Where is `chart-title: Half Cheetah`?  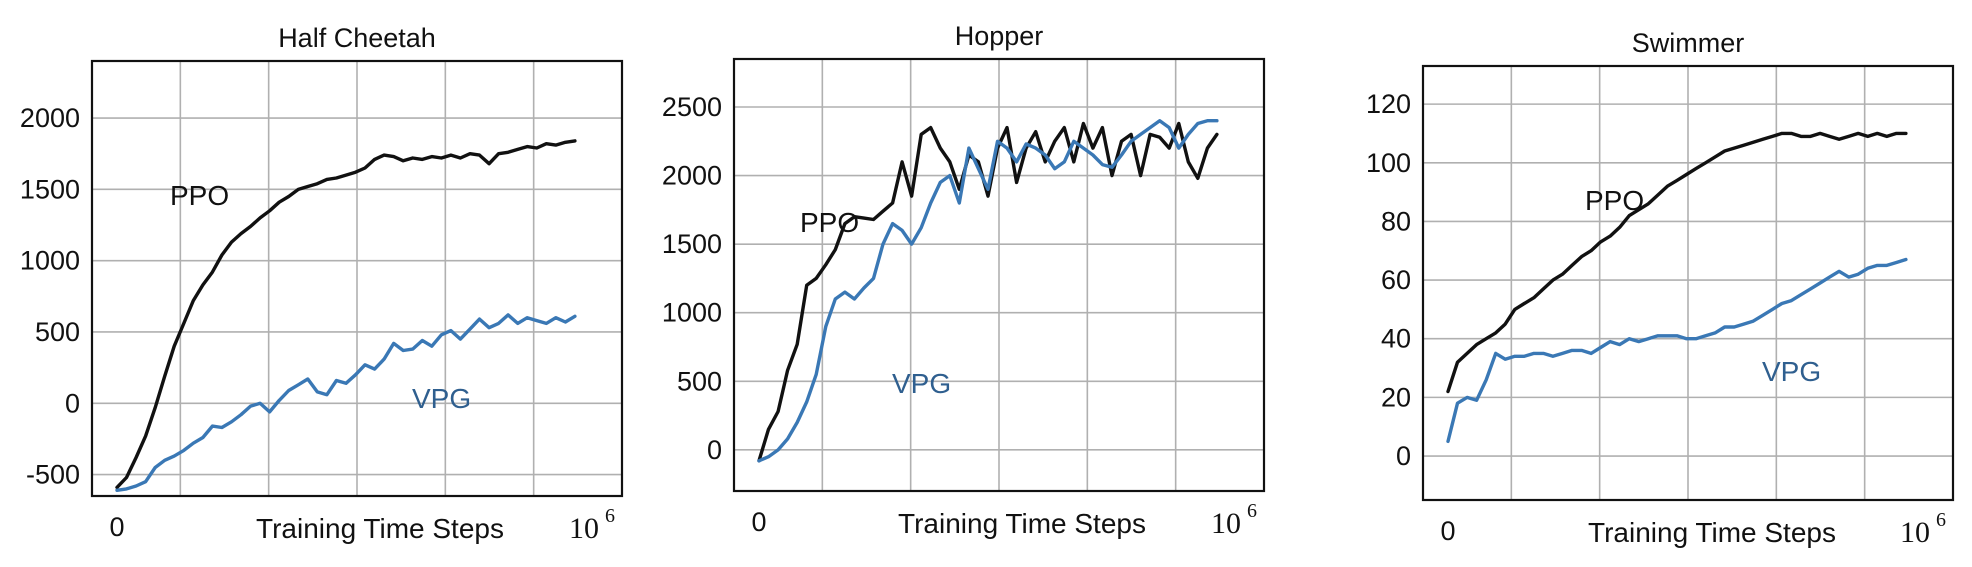
chart-title: Half Cheetah is located at coordinates (357, 38).